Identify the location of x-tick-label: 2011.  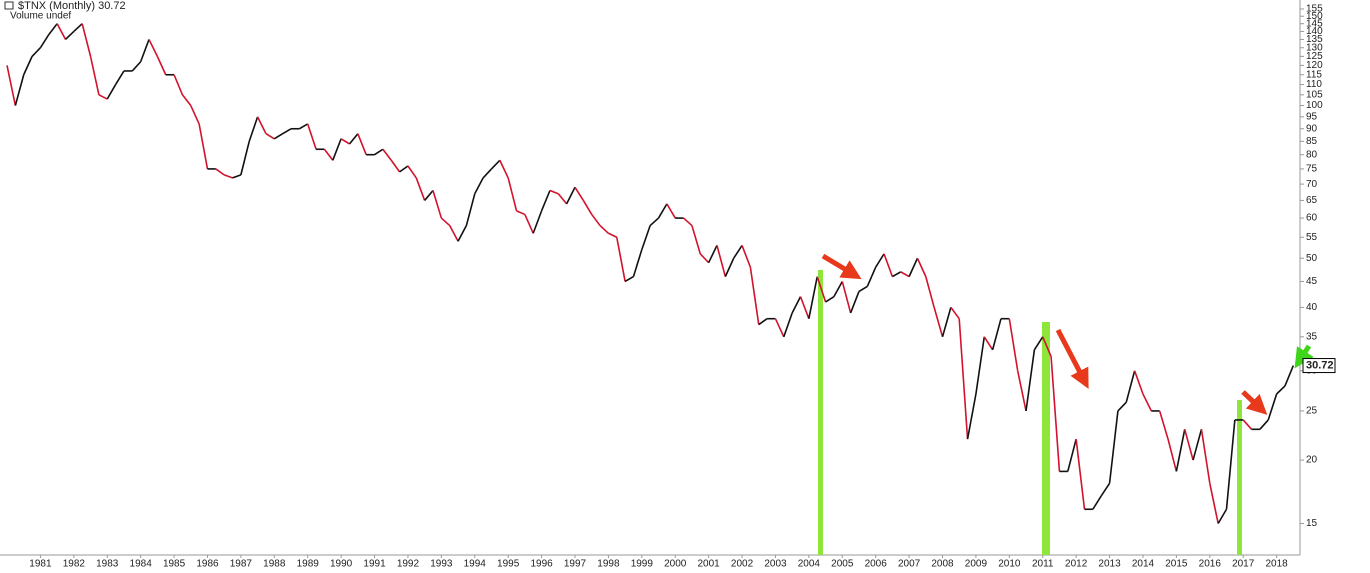
(1043, 564).